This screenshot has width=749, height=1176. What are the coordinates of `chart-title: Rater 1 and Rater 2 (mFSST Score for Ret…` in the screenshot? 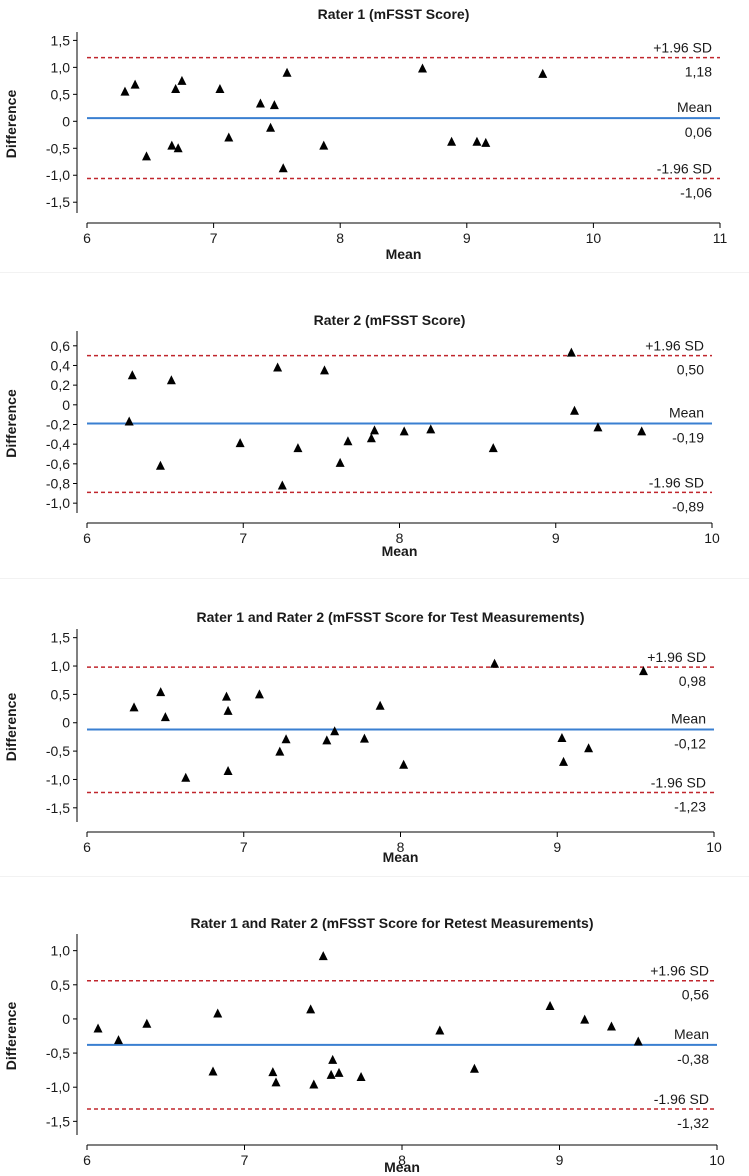 It's located at (391, 923).